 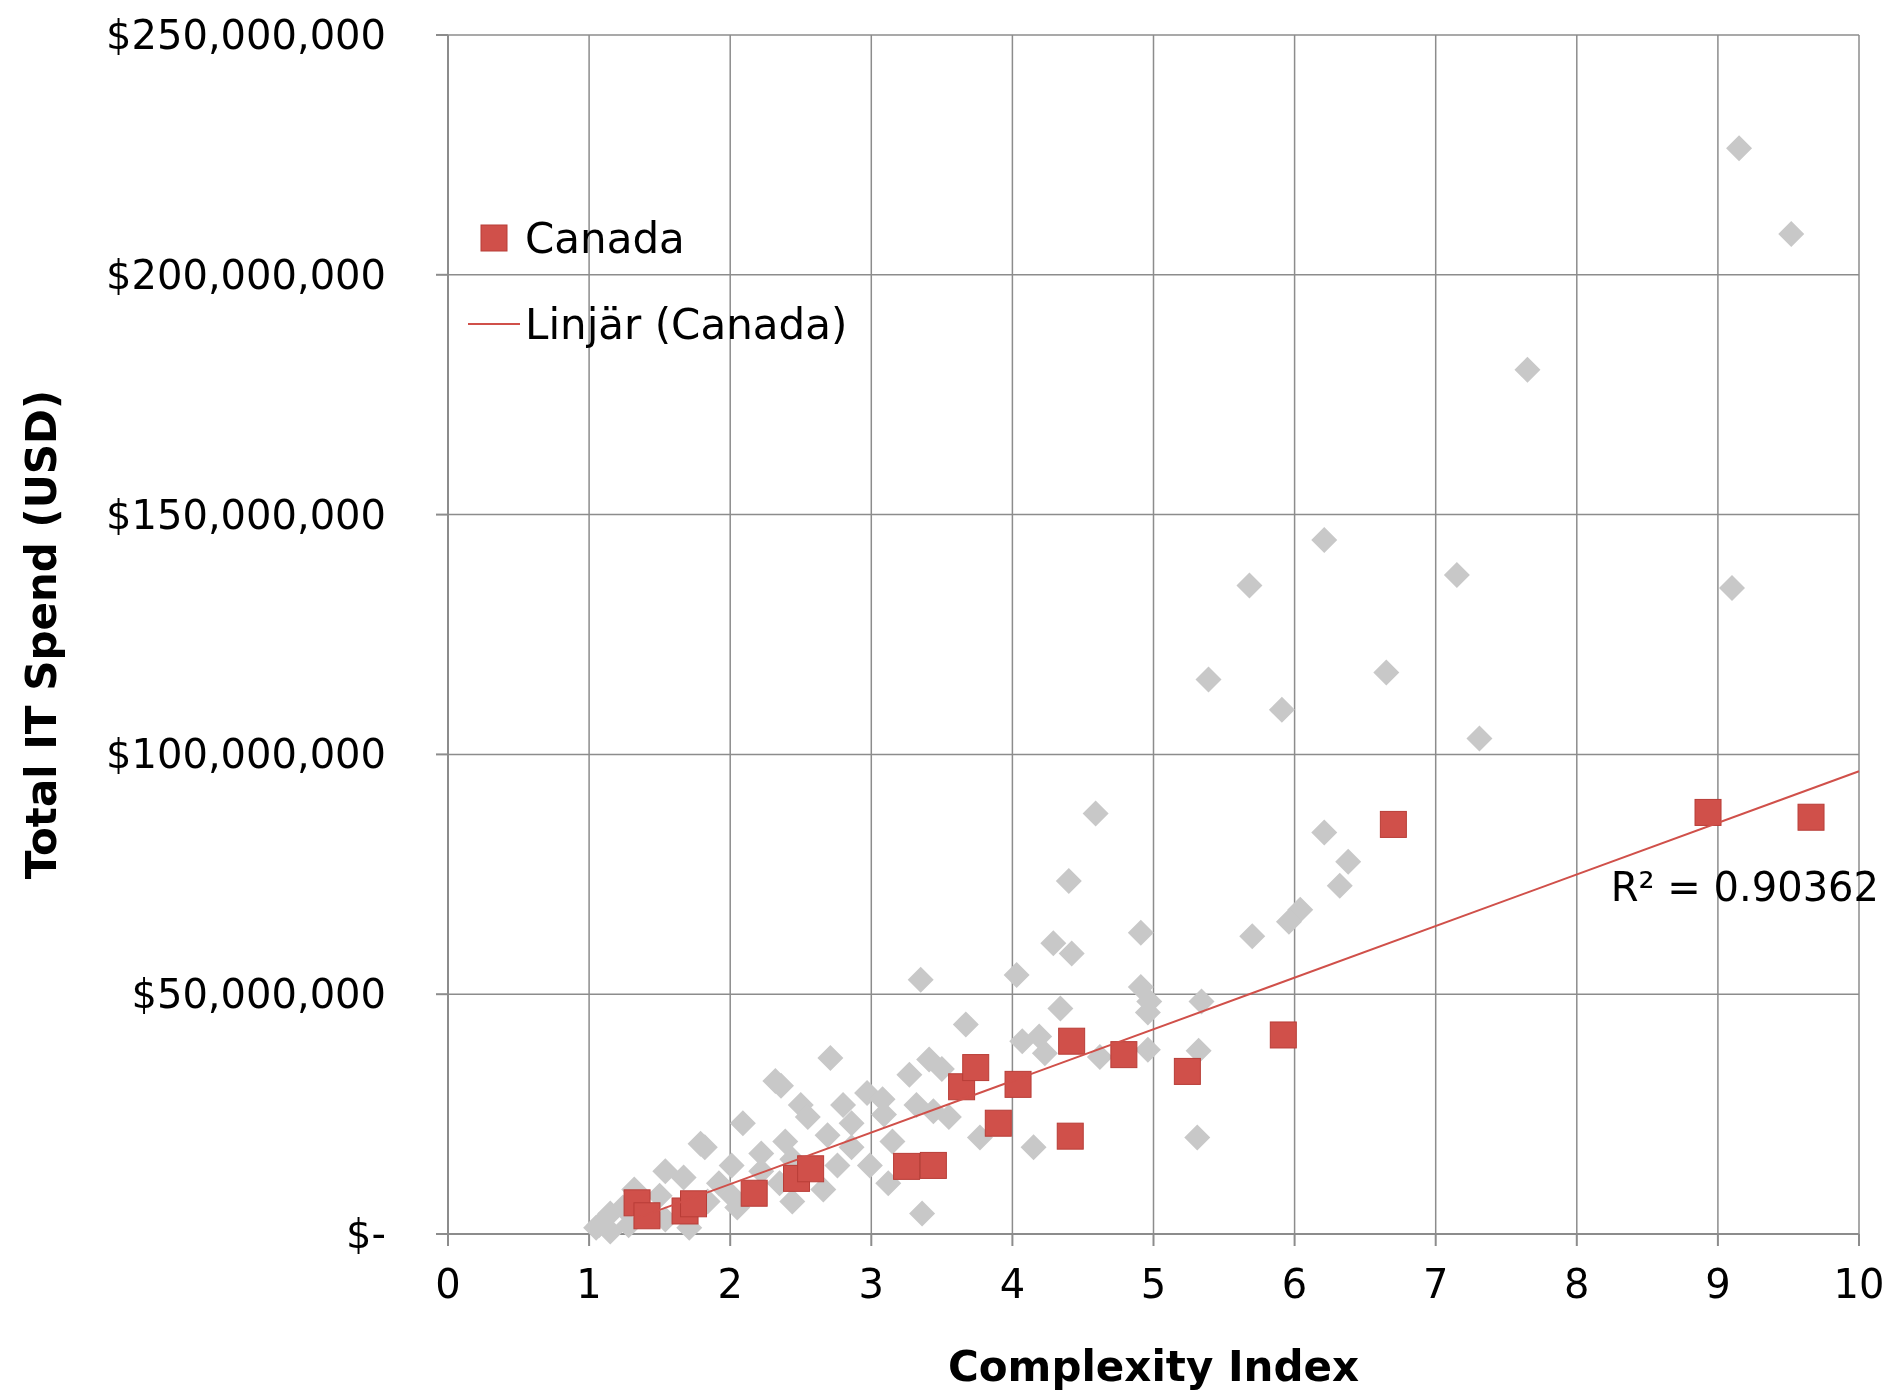 What do you see at coordinates (246, 754) in the screenshot?
I see `y-tick-label: $100,000,000` at bounding box center [246, 754].